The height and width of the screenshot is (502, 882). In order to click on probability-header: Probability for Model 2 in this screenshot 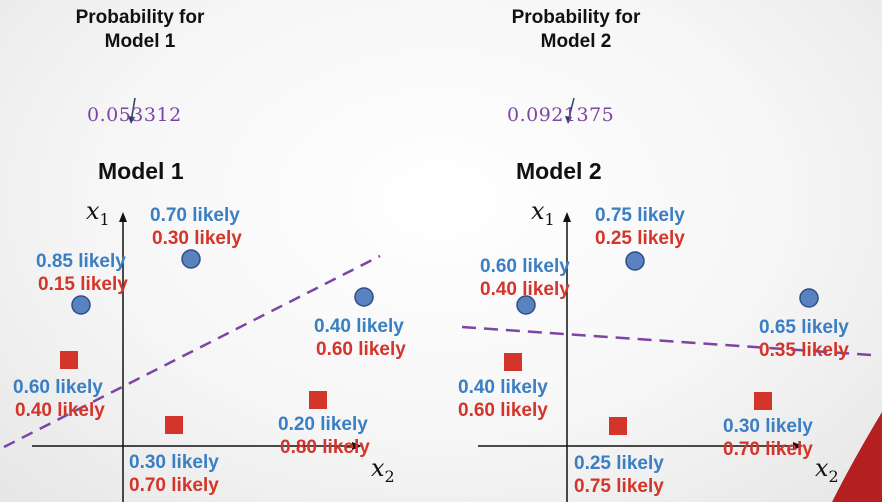, I will do `click(576, 29)`.